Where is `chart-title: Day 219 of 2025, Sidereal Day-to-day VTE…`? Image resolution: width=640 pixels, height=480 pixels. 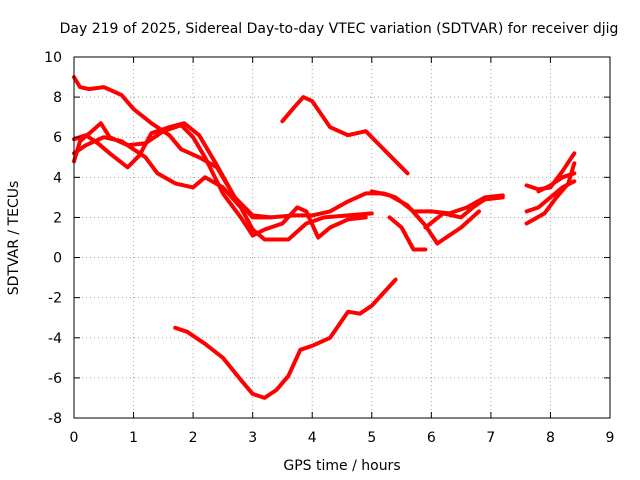 chart-title: Day 219 of 2025, Sidereal Day-to-day VTE… is located at coordinates (339, 29).